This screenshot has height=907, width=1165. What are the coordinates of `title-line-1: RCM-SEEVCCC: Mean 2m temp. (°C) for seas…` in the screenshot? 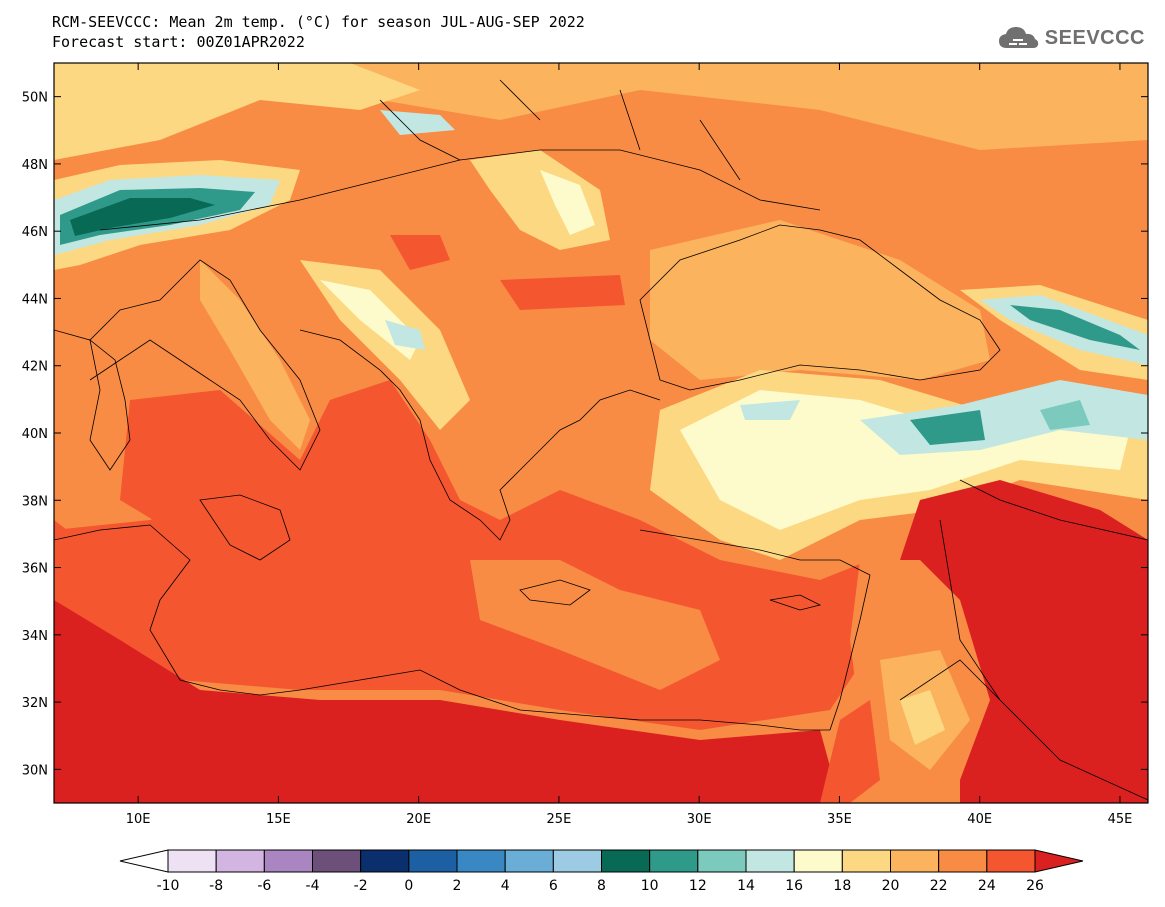 It's located at (318, 22).